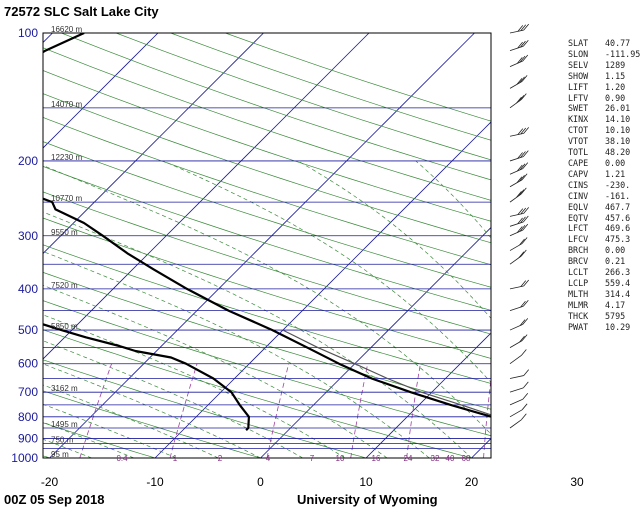 The image size is (640, 512). What do you see at coordinates (64, 424) in the screenshot?
I see `height-label: 1495 m` at bounding box center [64, 424].